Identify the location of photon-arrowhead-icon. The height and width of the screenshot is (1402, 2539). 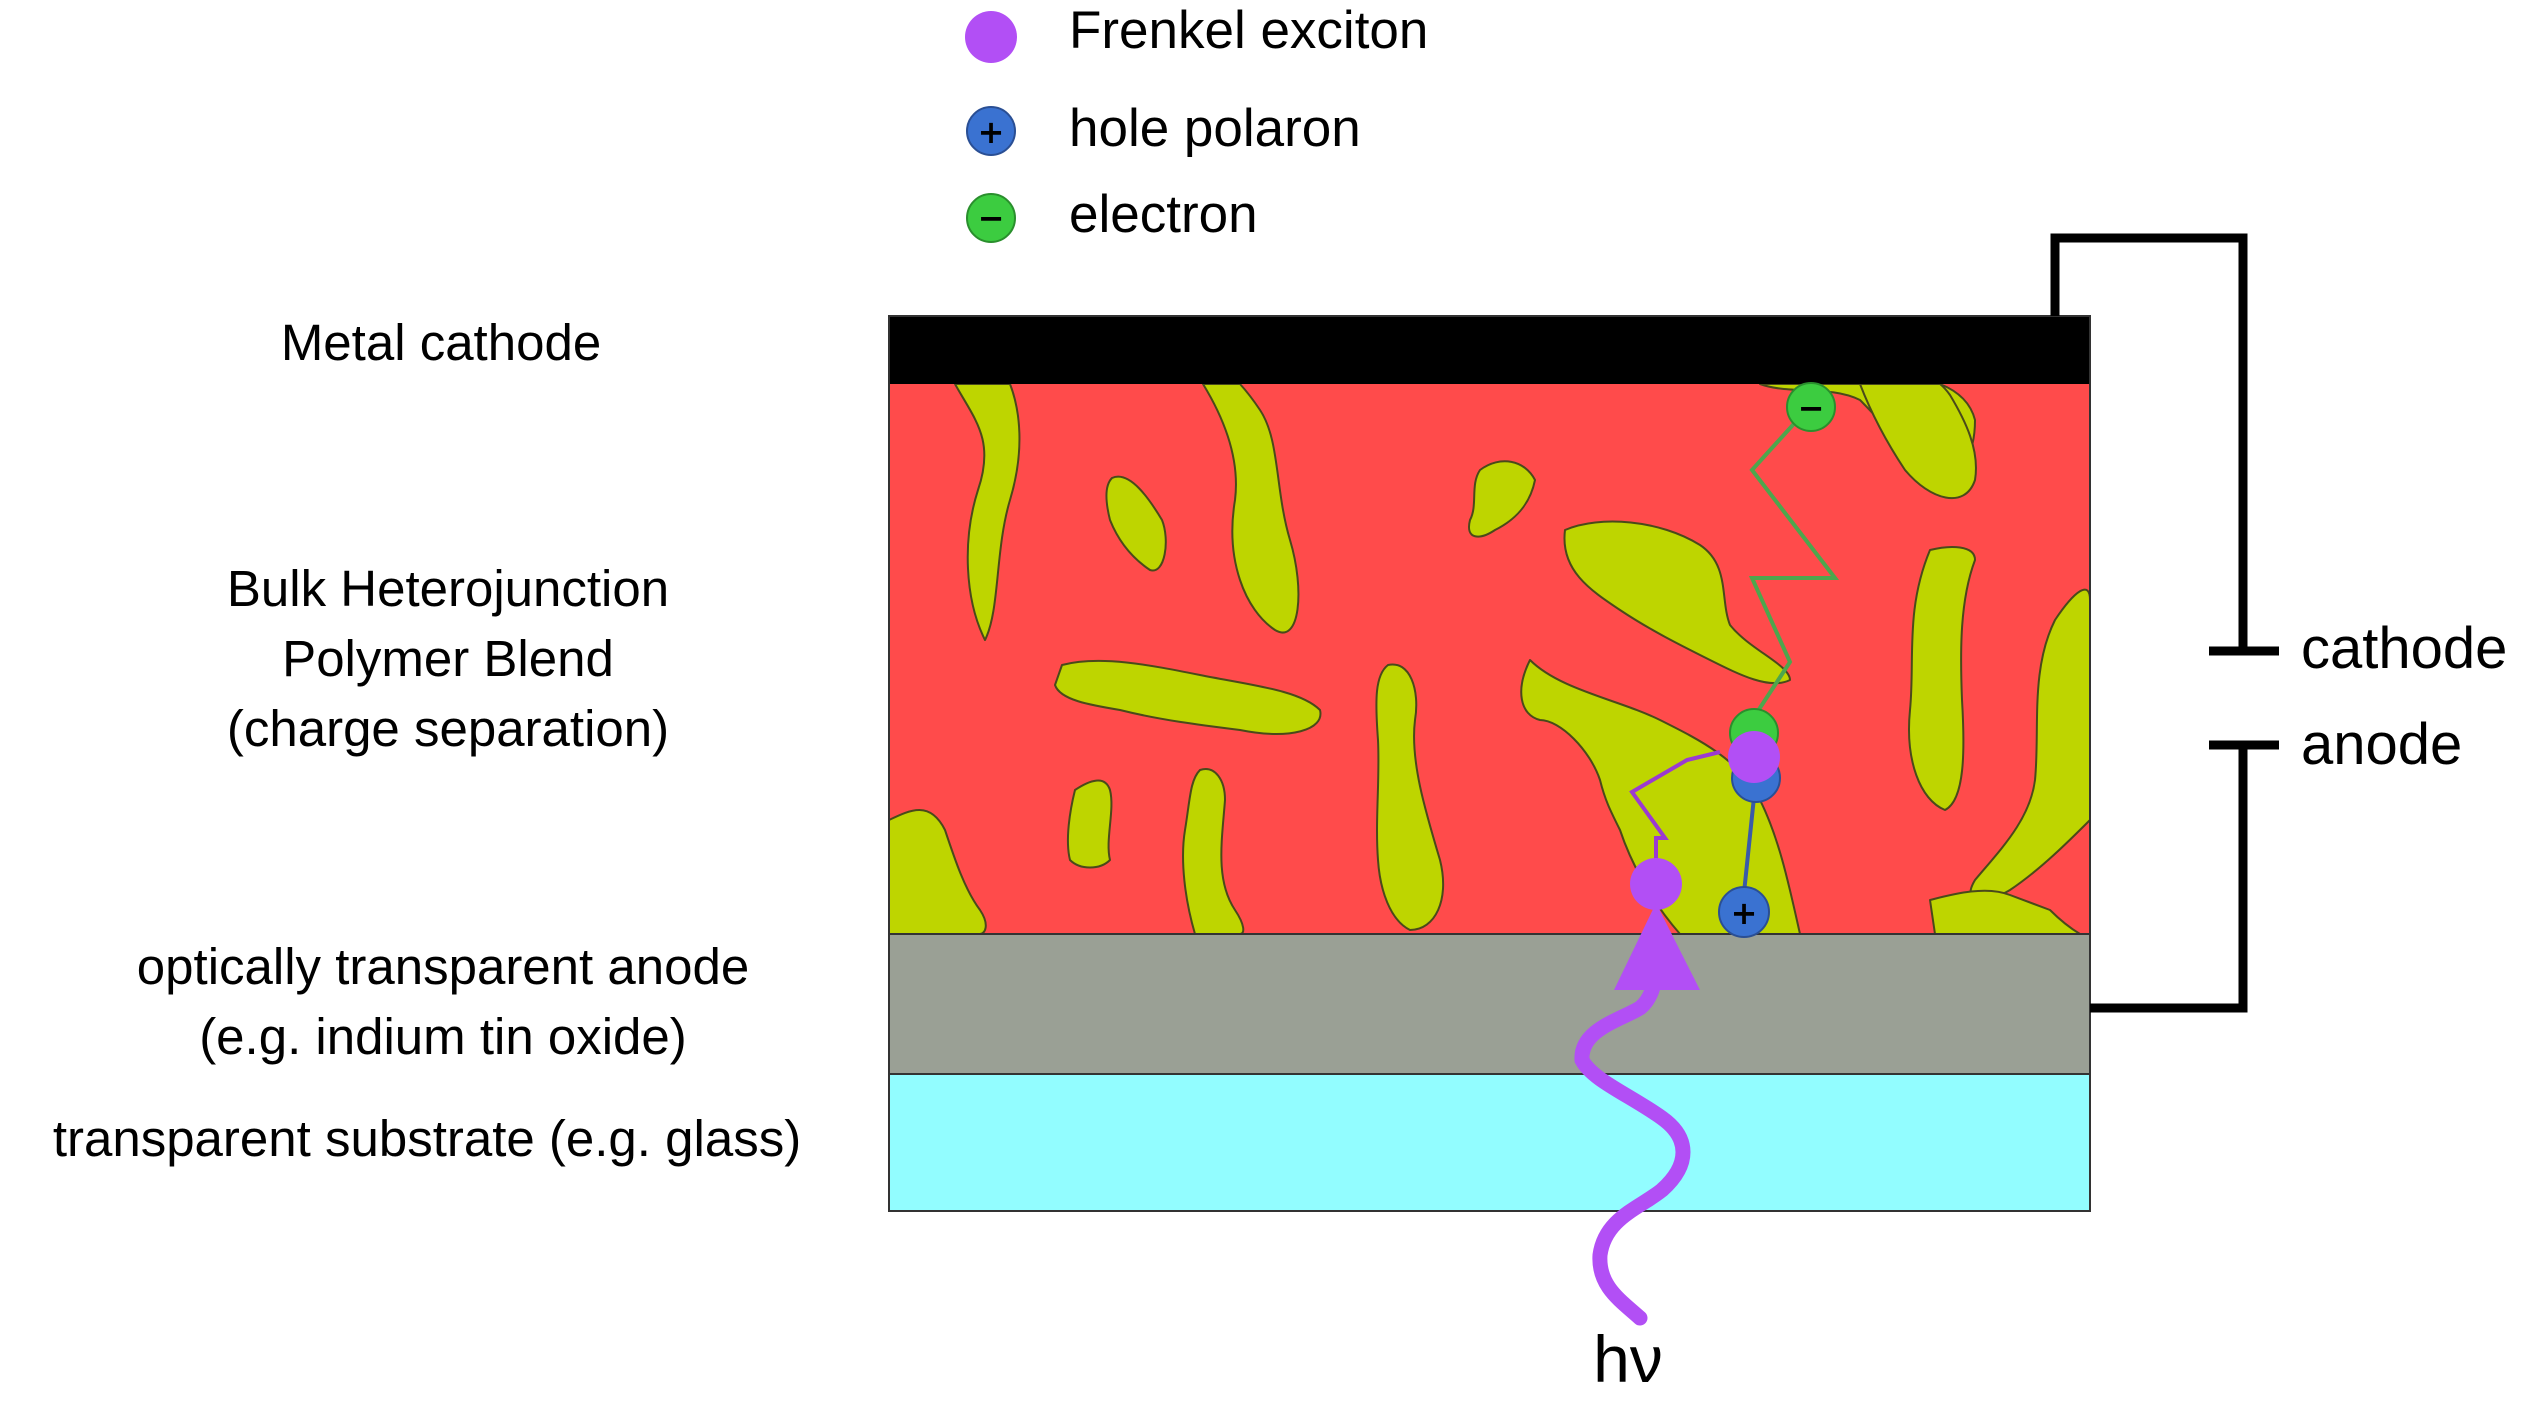
(1657, 946).